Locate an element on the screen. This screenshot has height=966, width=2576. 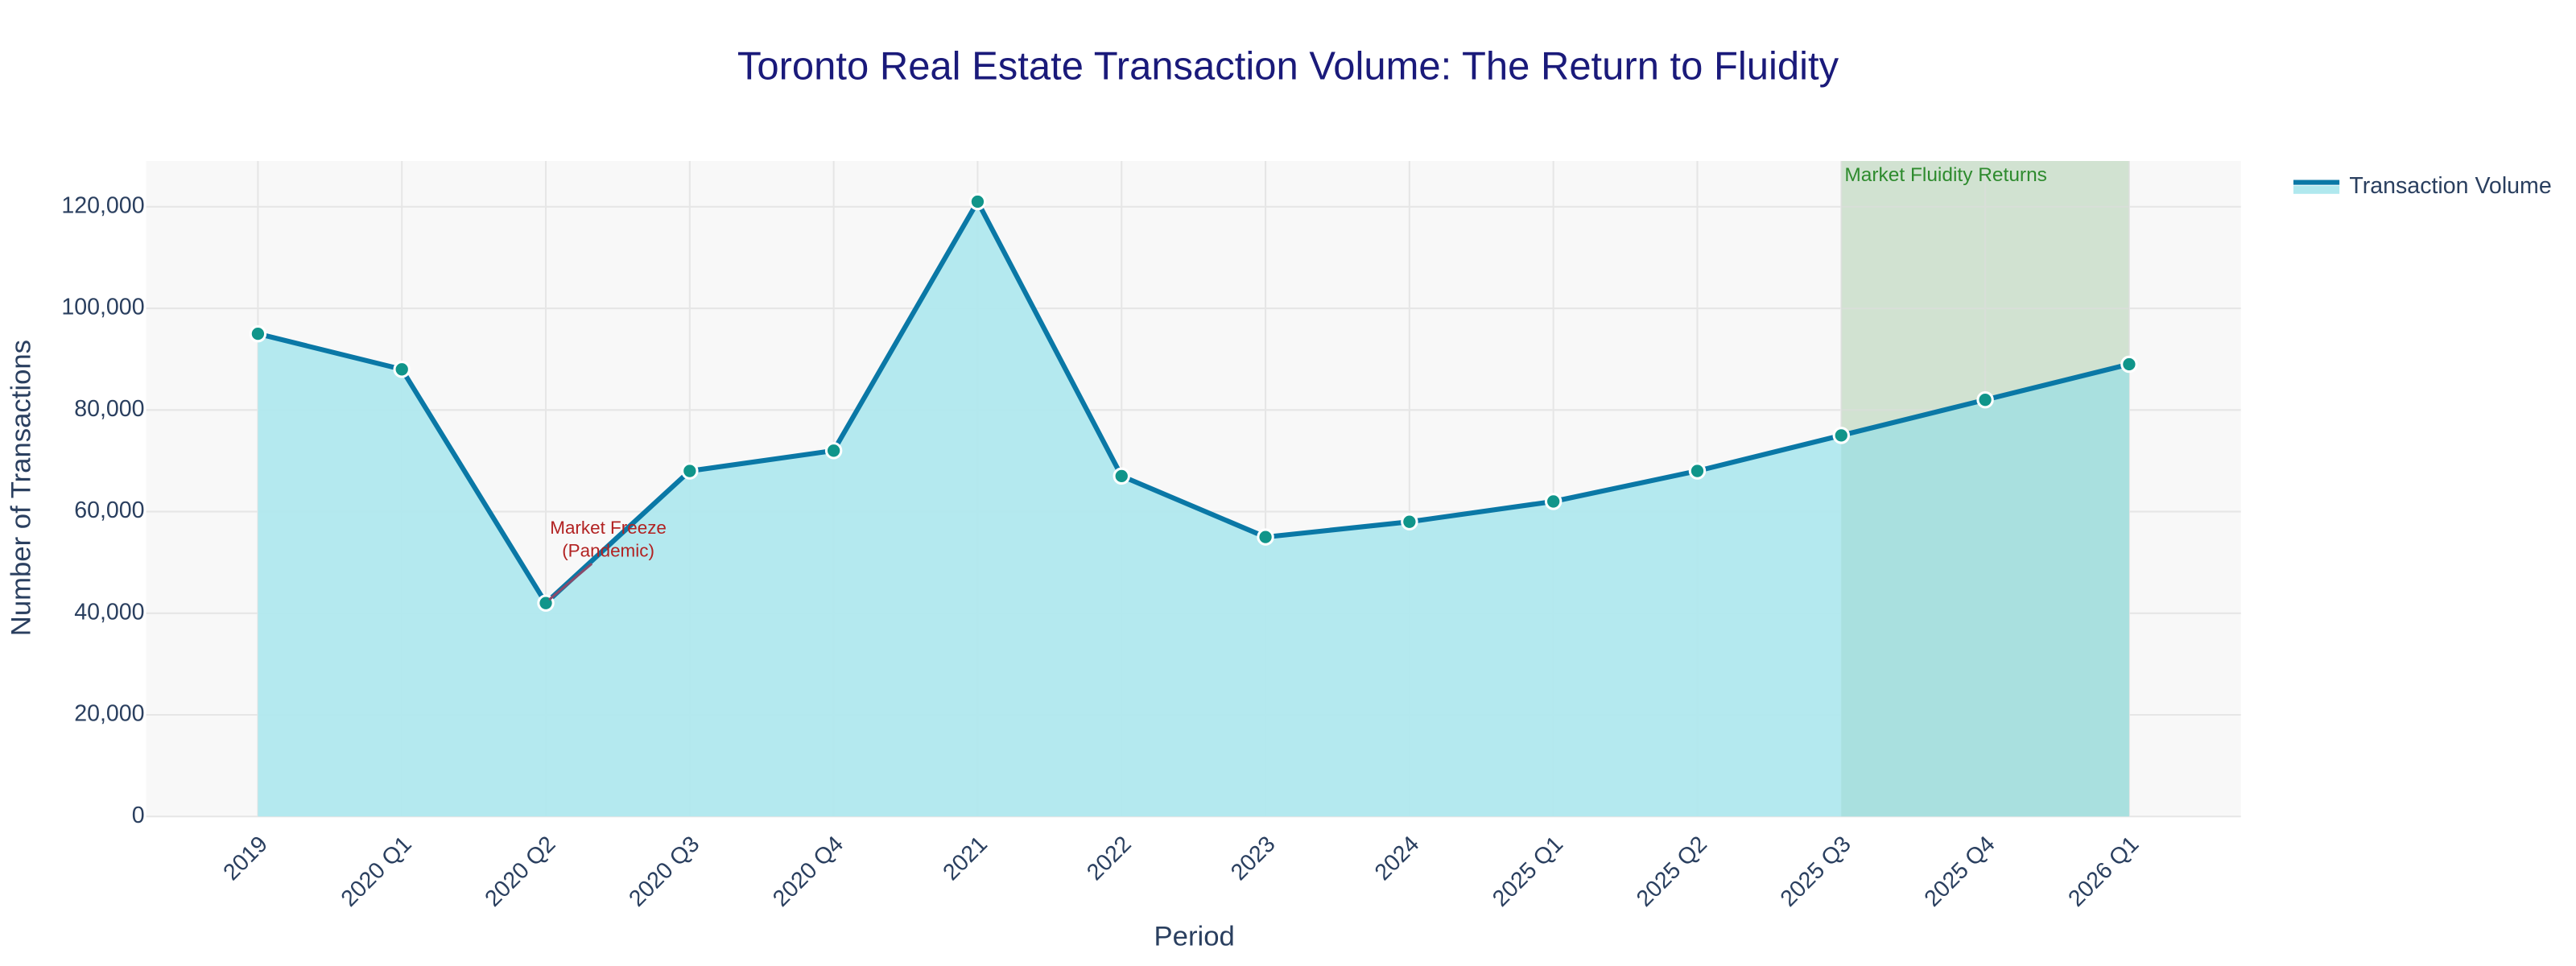
y-tick-label: 20,000 is located at coordinates (109, 714).